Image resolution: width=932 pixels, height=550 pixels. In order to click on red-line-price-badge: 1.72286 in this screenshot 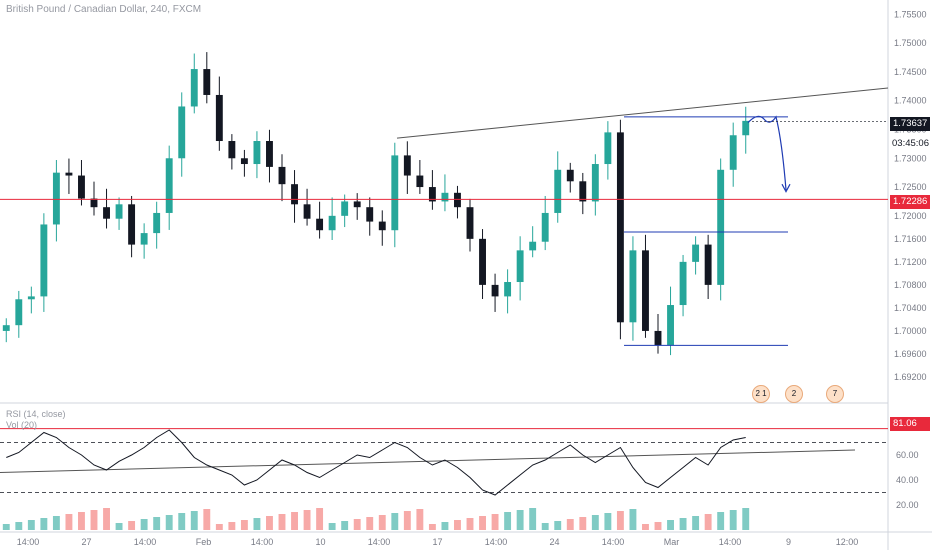, I will do `click(910, 202)`.